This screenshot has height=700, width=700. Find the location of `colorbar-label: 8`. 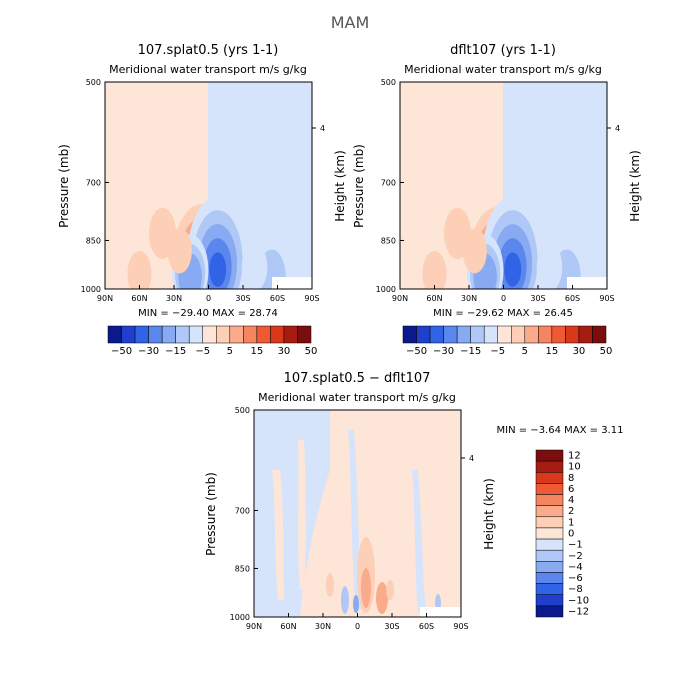

colorbar-label: 8 is located at coordinates (571, 478).